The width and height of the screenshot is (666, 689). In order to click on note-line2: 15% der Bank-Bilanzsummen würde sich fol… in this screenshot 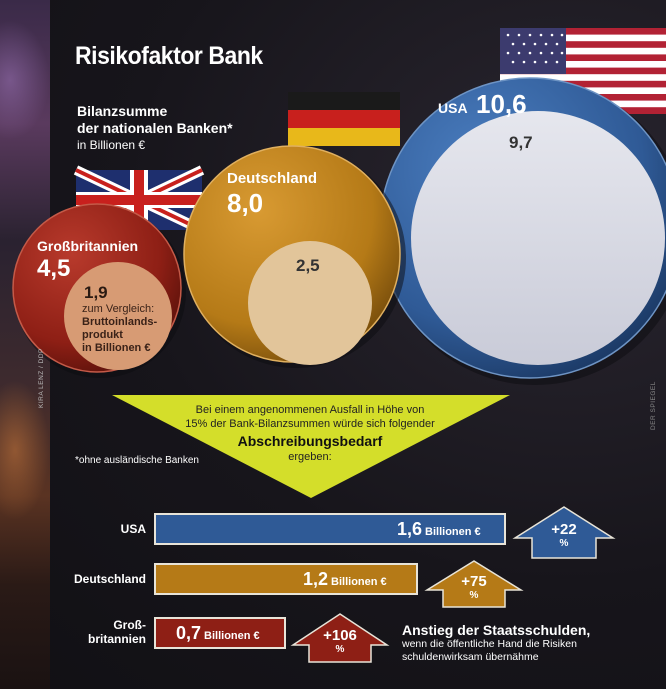, I will do `click(310, 424)`.